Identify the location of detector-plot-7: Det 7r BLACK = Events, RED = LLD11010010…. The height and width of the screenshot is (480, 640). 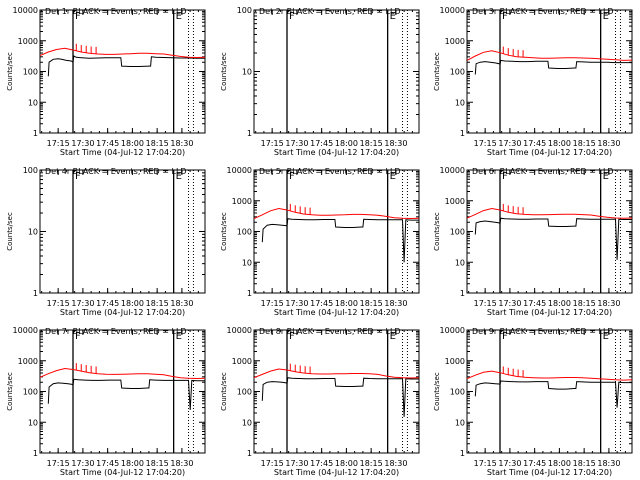
(106, 401).